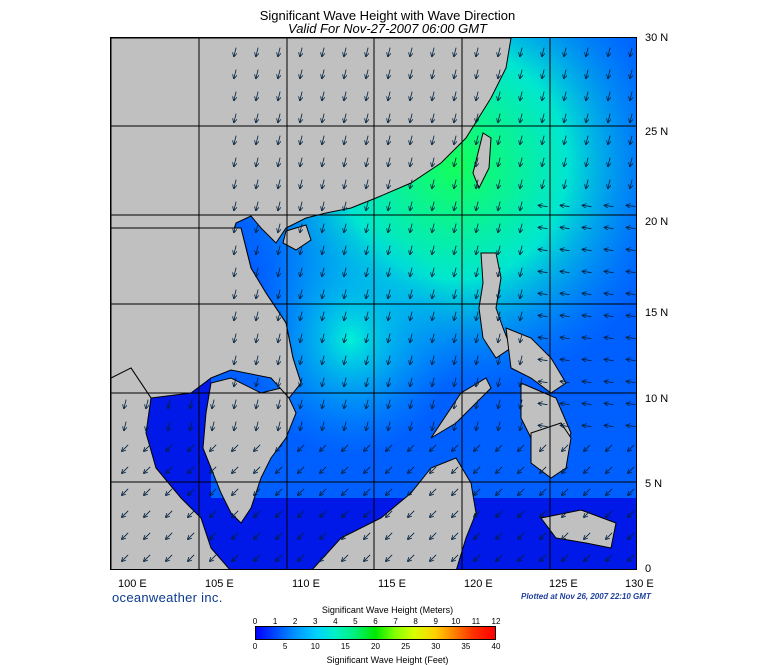 Image resolution: width=775 pixels, height=665 pixels. I want to click on colorbar-feet-tick: 0, so click(255, 646).